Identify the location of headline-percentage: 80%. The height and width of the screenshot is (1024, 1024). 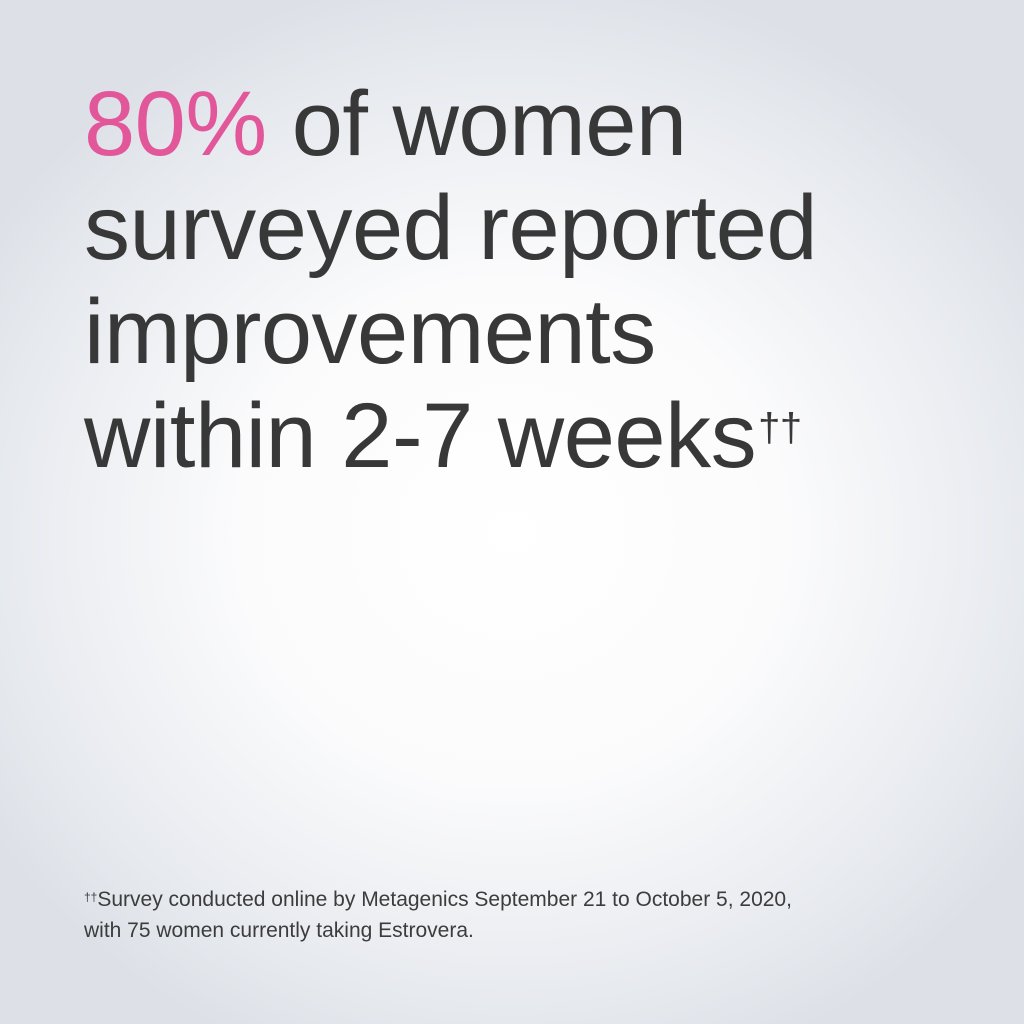
(175, 124).